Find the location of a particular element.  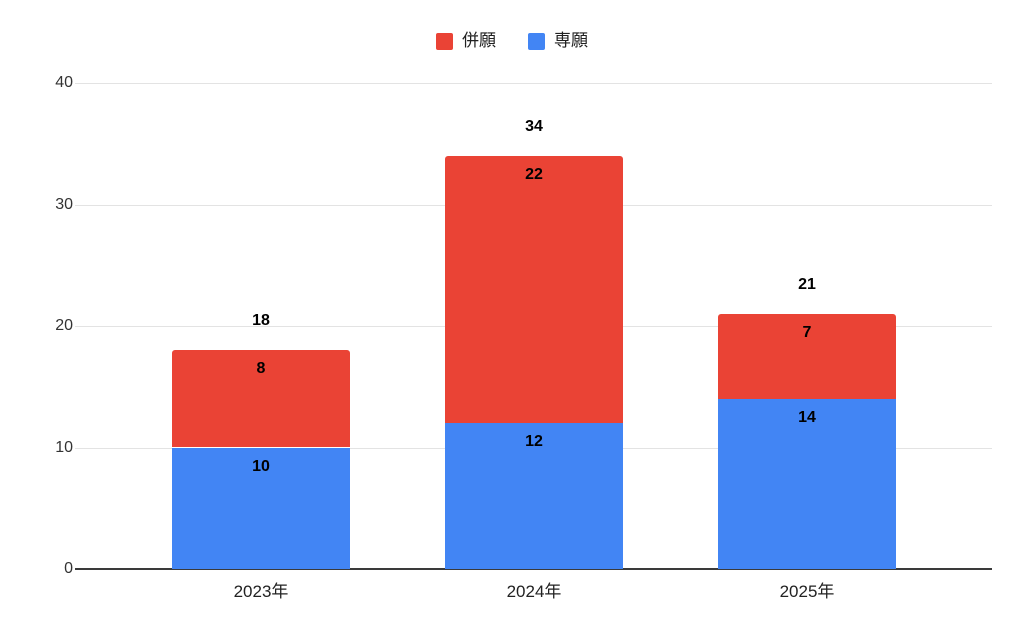

legend-label-sengan: 専願 is located at coordinates (571, 40).